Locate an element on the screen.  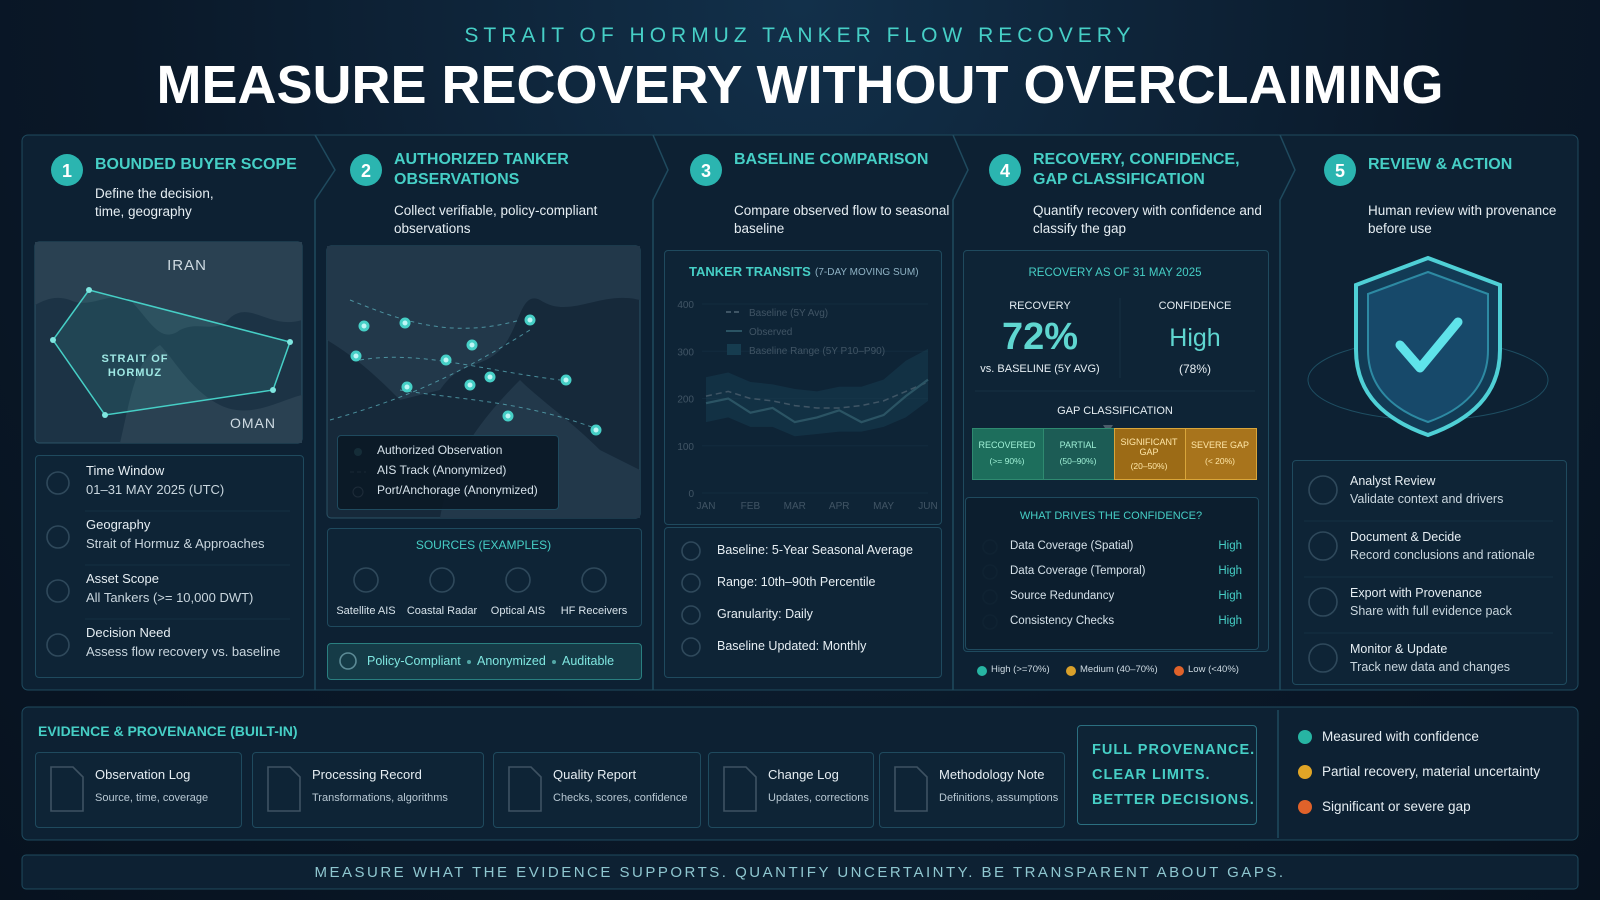
review-title: Export with Provenance is located at coordinates (1416, 593).